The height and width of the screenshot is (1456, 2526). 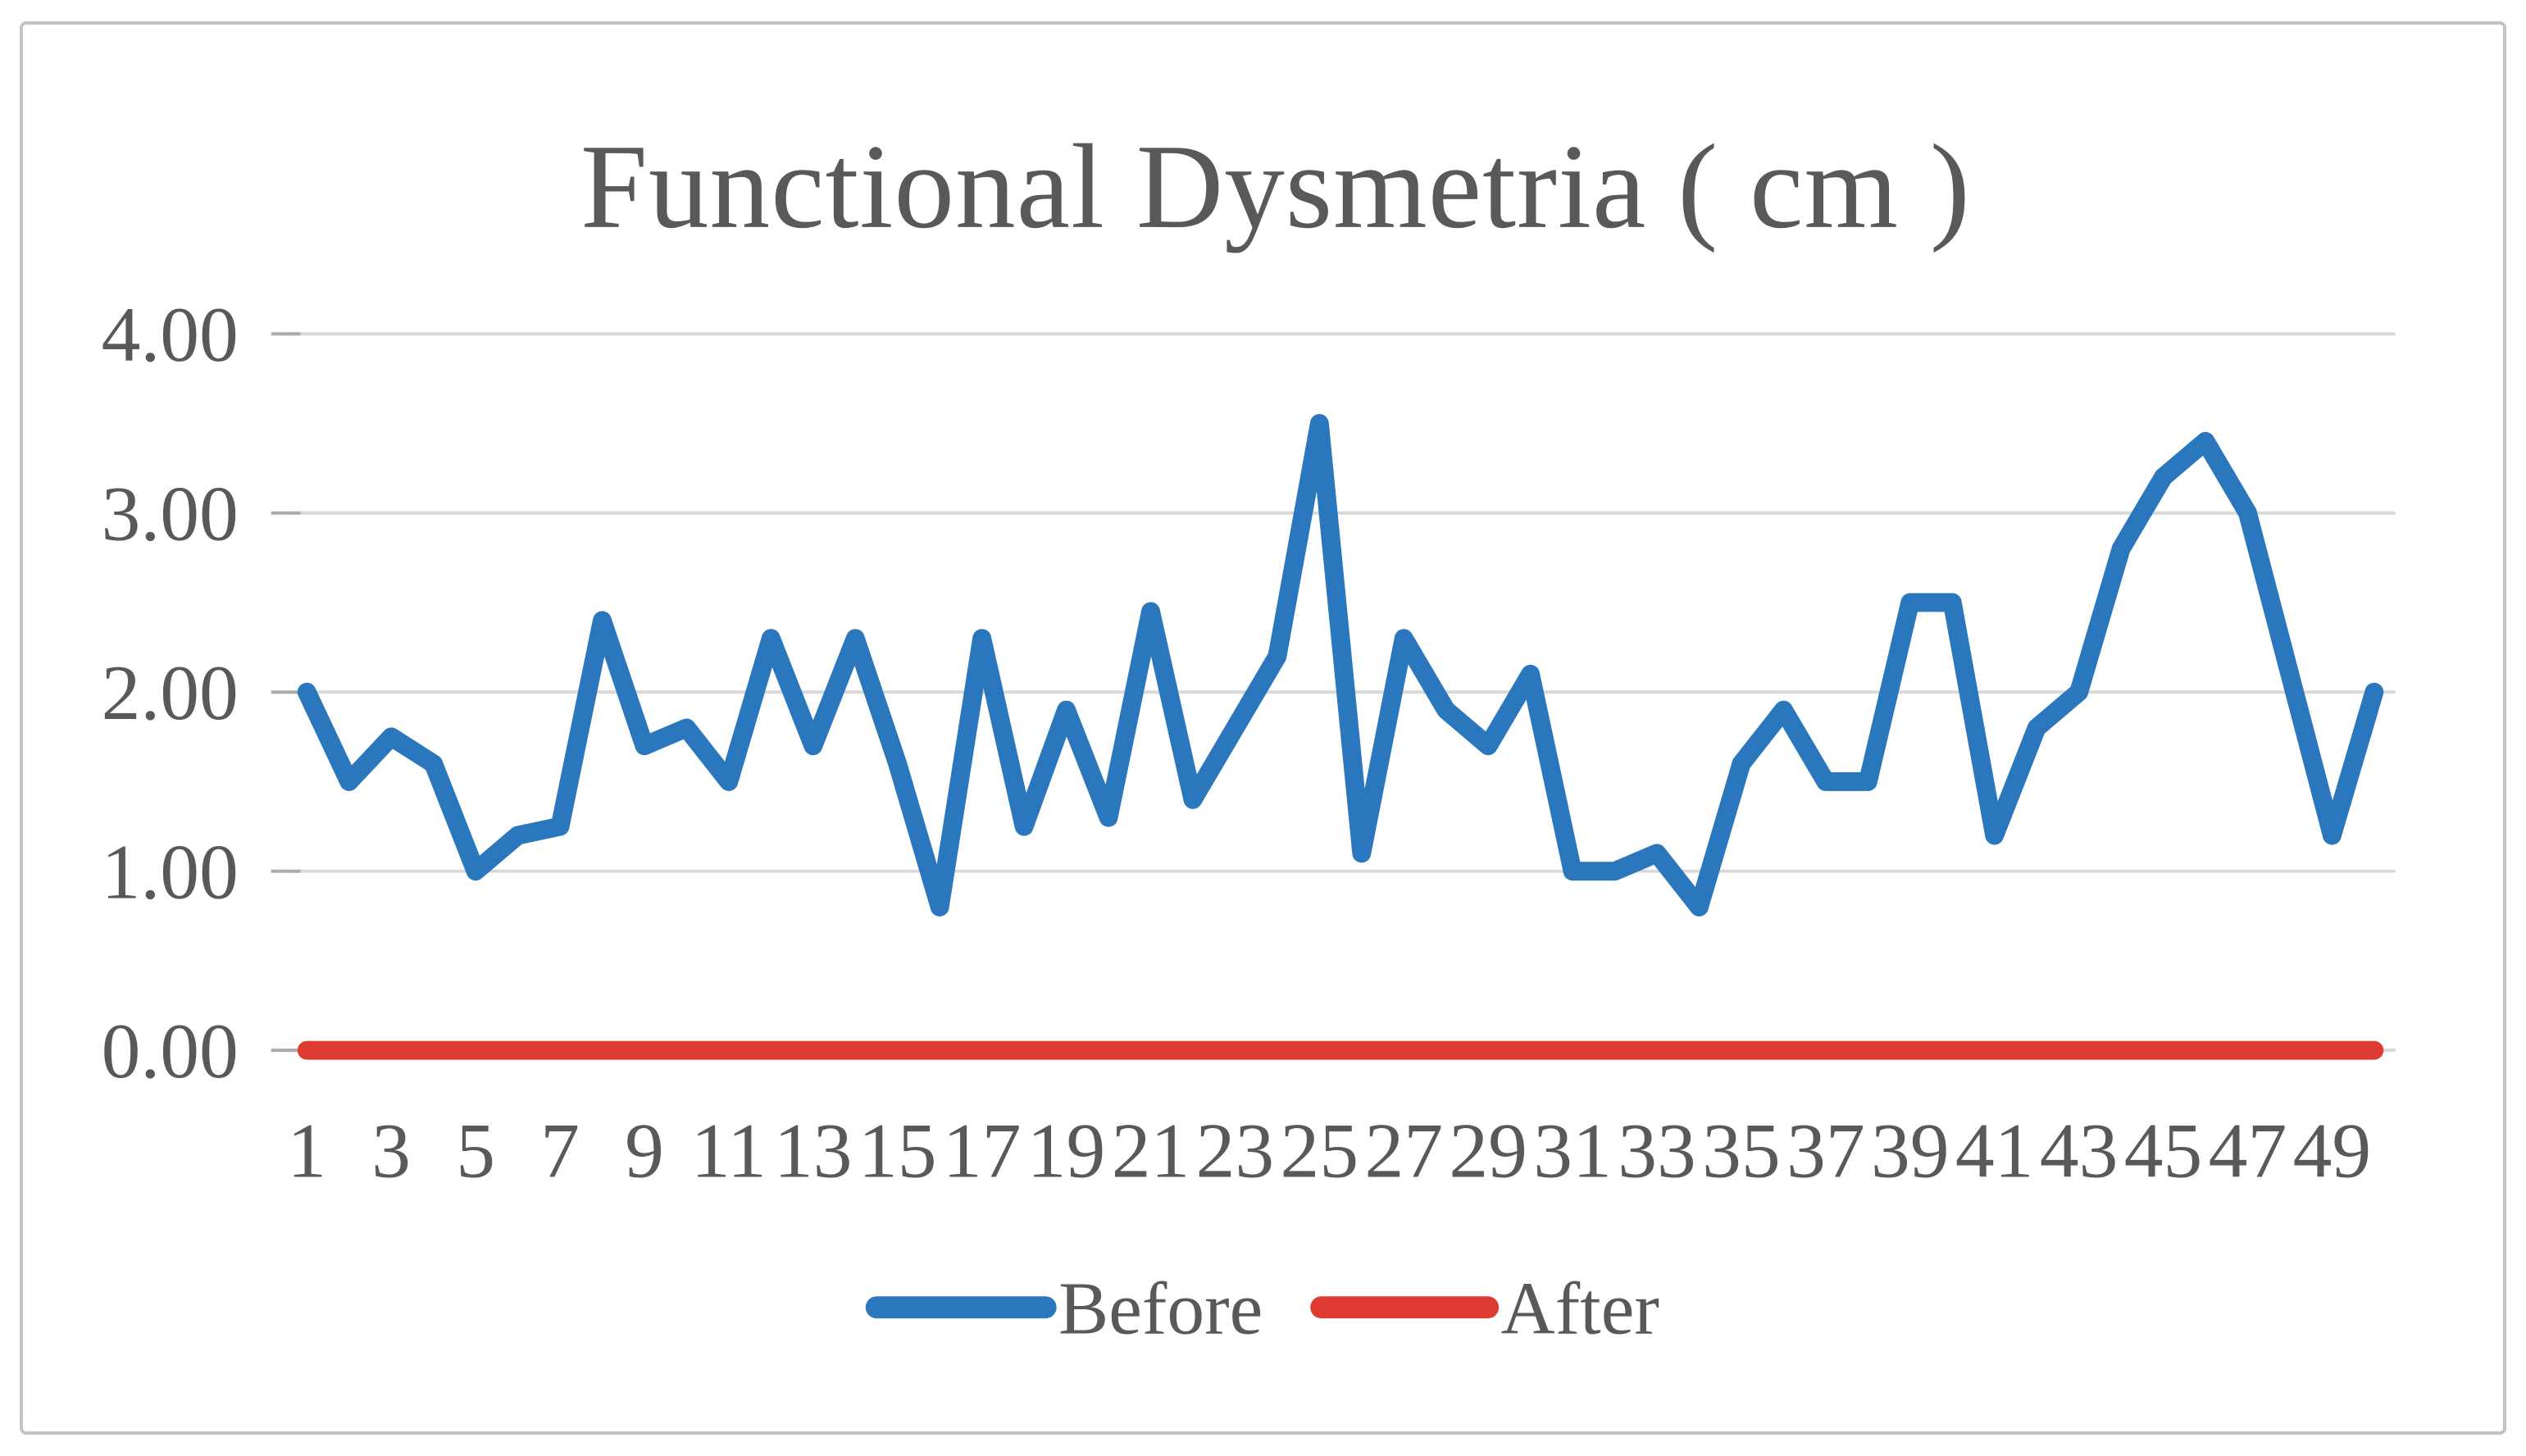 I want to click on x-axis-tick-label: 11, so click(x=729, y=1150).